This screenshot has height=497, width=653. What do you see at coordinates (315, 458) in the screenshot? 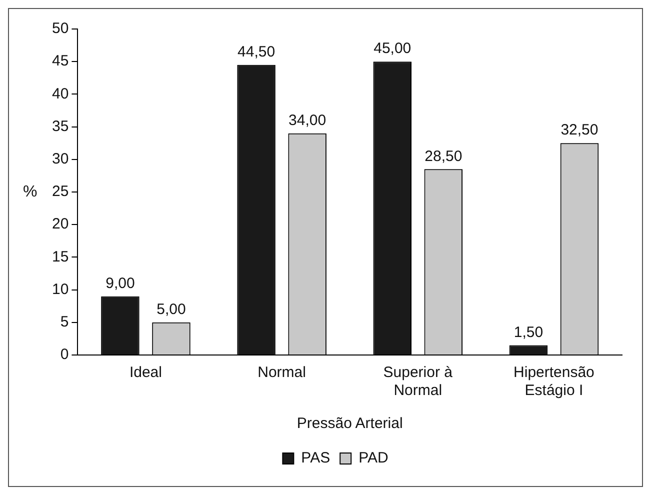
I see `legend-label: PAS` at bounding box center [315, 458].